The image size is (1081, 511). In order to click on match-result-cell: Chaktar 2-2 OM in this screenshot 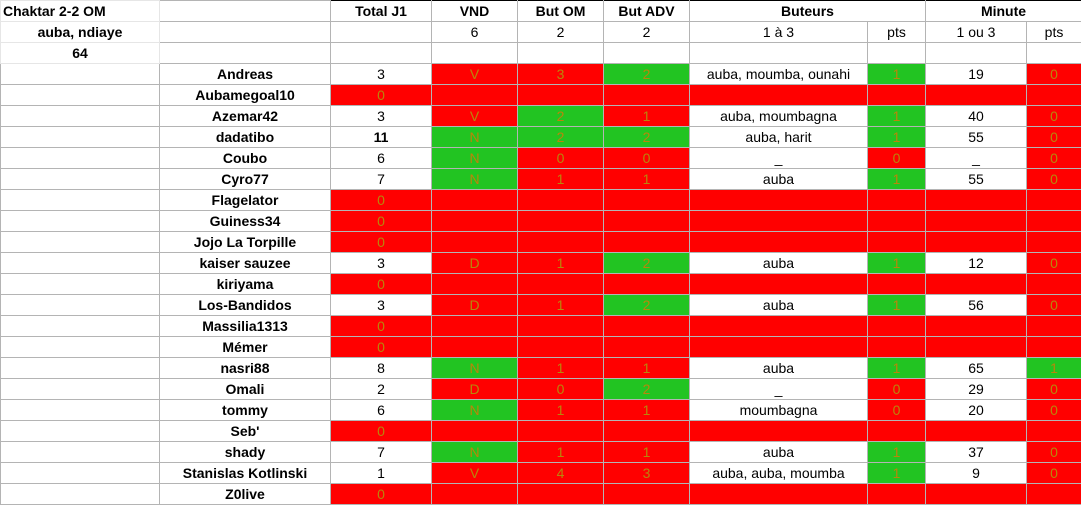, I will do `click(80, 11)`.